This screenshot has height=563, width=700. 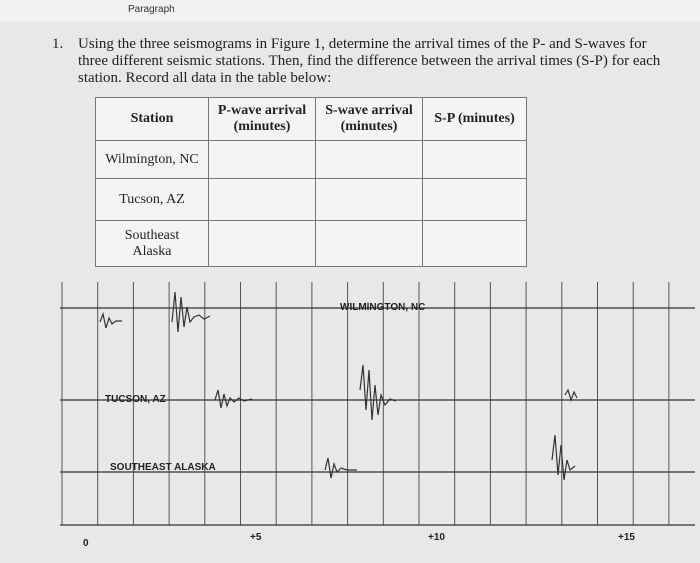 What do you see at coordinates (86, 543) in the screenshot?
I see `axis-label: 0` at bounding box center [86, 543].